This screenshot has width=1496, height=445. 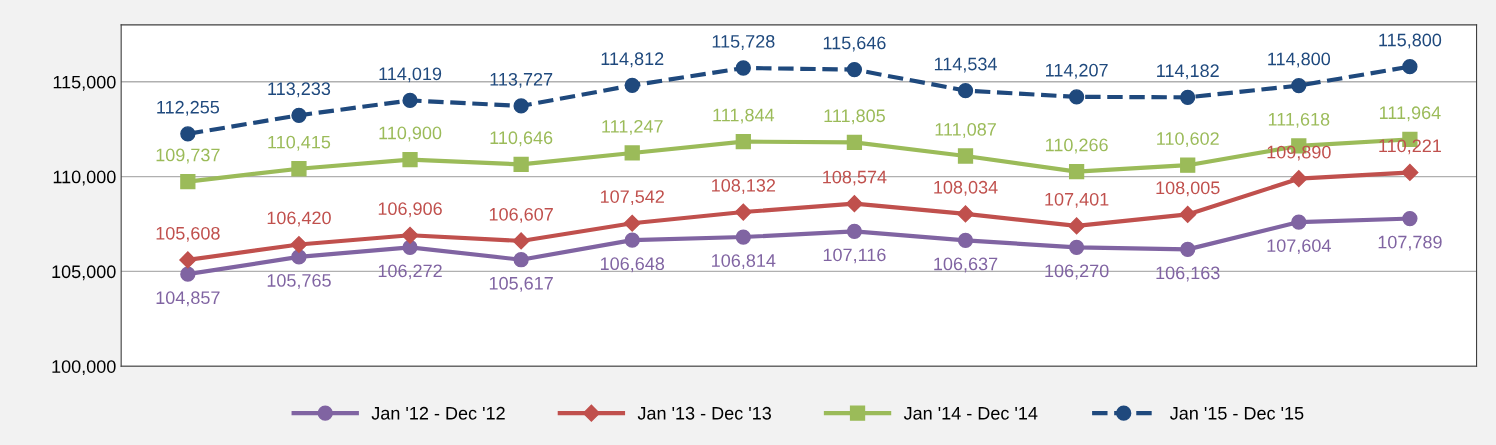 What do you see at coordinates (188, 108) in the screenshot?
I see `data-label: 112,255` at bounding box center [188, 108].